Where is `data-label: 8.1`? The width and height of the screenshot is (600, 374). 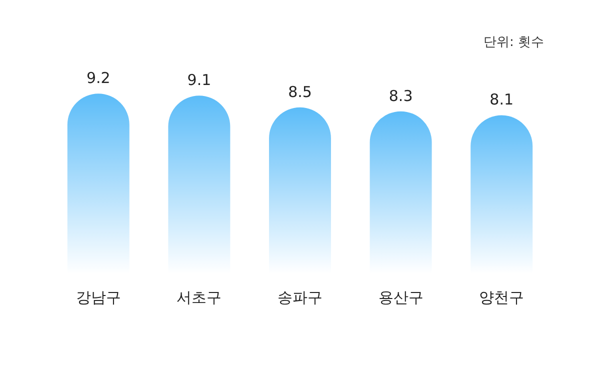 data-label: 8.1 is located at coordinates (502, 99).